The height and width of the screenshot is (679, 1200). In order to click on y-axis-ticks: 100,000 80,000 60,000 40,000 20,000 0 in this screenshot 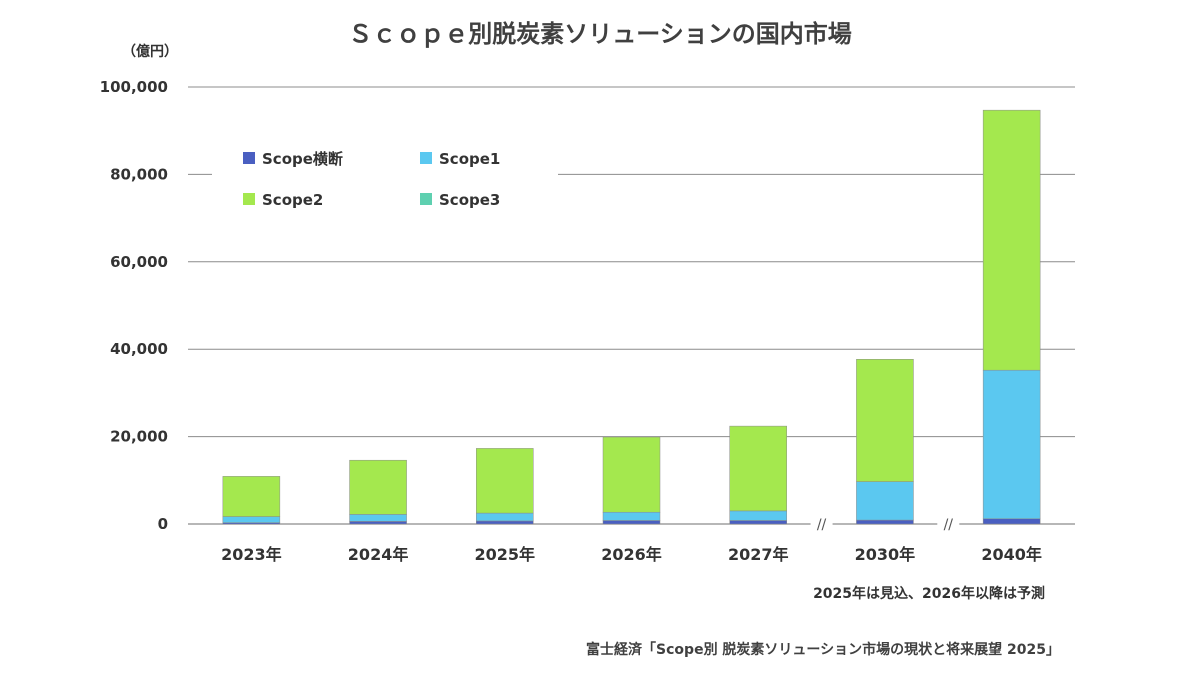, I will do `click(134, 305)`.